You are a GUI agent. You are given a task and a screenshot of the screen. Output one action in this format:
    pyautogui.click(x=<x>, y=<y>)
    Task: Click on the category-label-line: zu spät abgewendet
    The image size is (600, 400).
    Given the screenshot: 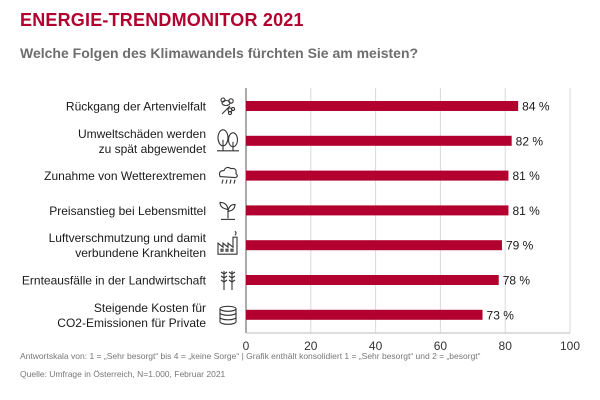 What is the action you would take?
    pyautogui.click(x=153, y=149)
    